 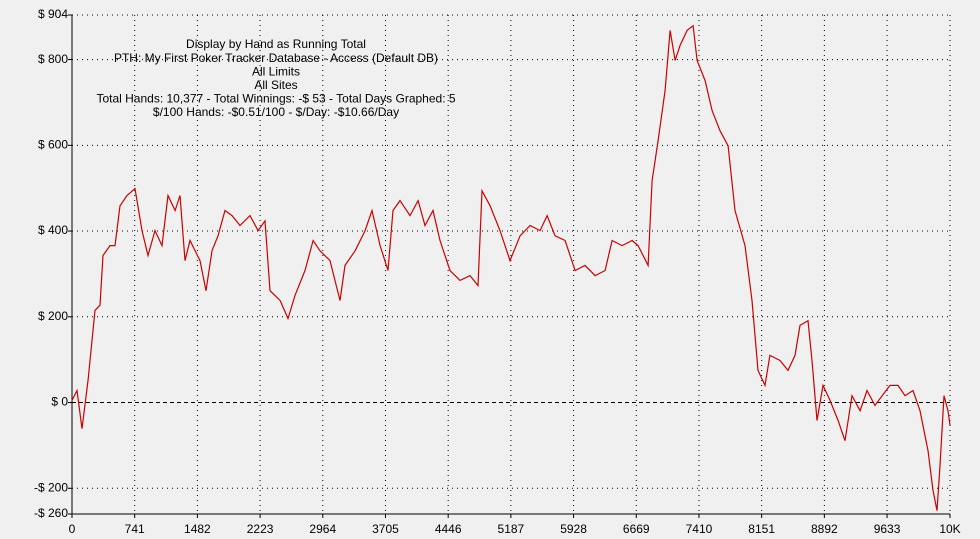 What do you see at coordinates (53, 59) in the screenshot?
I see `y-tick-label: $ 800` at bounding box center [53, 59].